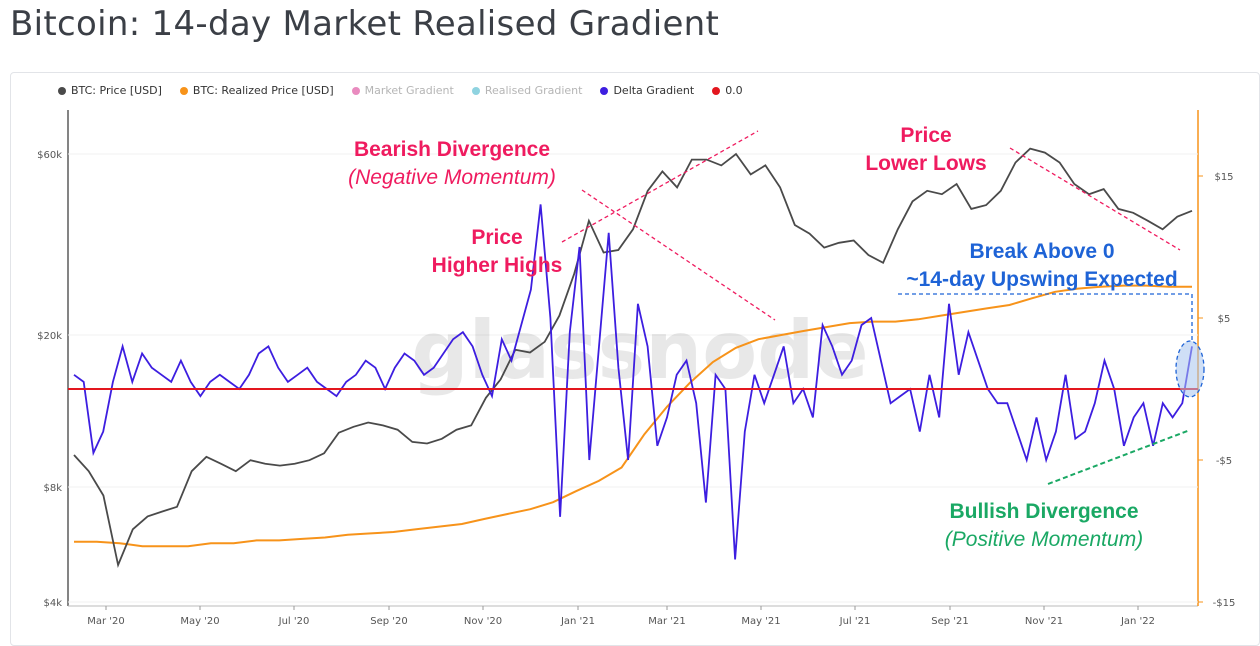  Describe the element at coordinates (452, 177) in the screenshot. I see `annotation-text: (Negative Momentum)` at that location.